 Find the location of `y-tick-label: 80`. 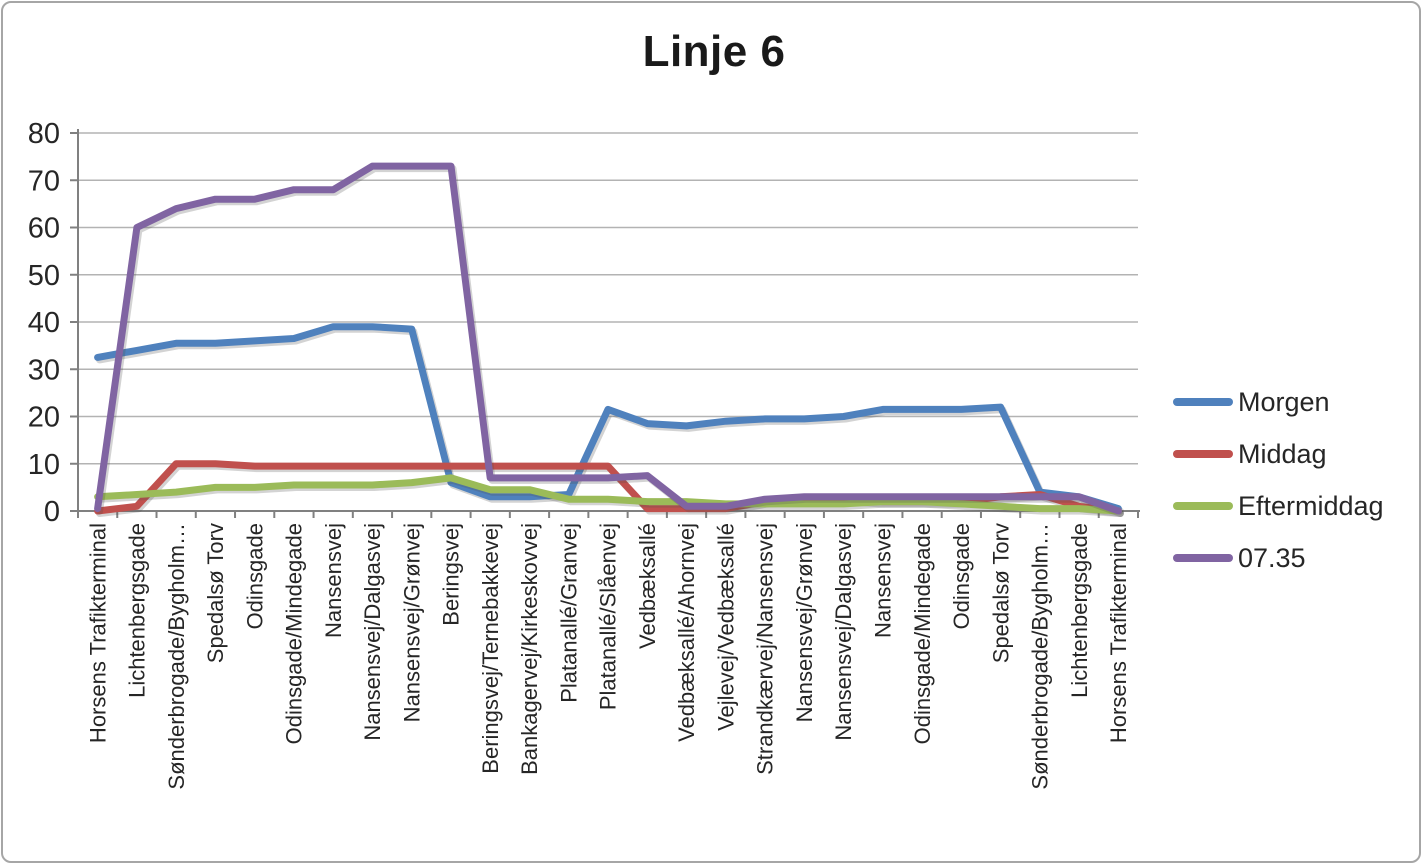

y-tick-label: 80 is located at coordinates (44, 134).